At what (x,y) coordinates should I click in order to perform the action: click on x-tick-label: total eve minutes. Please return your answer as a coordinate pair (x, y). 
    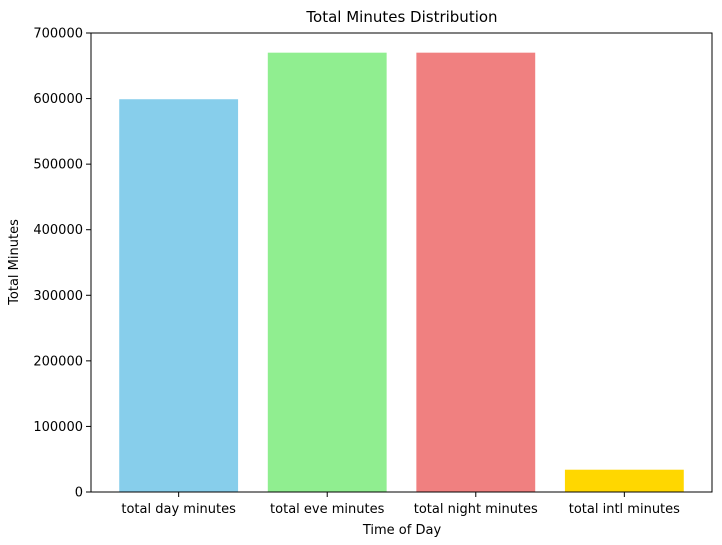
    Looking at the image, I should click on (327, 509).